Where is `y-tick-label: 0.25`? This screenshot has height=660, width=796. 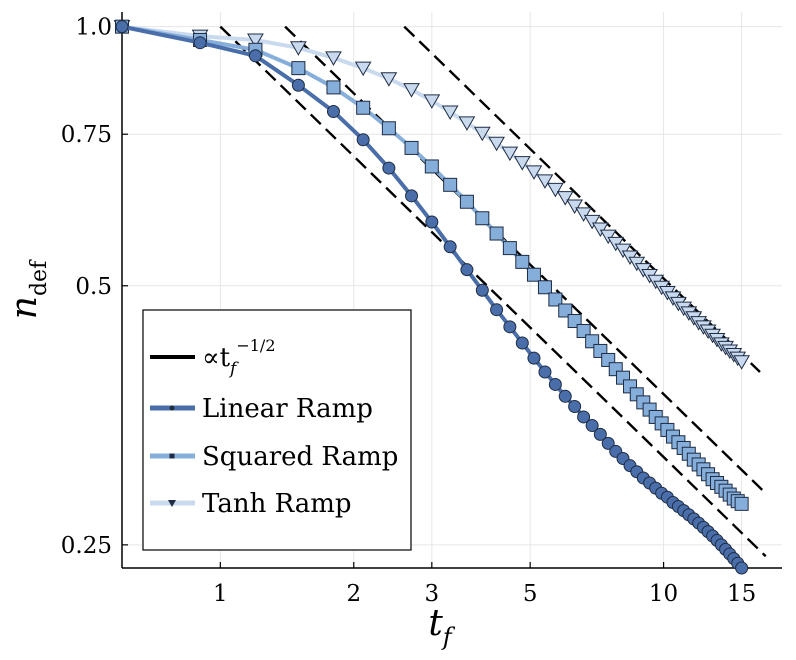
y-tick-label: 0.25 is located at coordinates (86, 546).